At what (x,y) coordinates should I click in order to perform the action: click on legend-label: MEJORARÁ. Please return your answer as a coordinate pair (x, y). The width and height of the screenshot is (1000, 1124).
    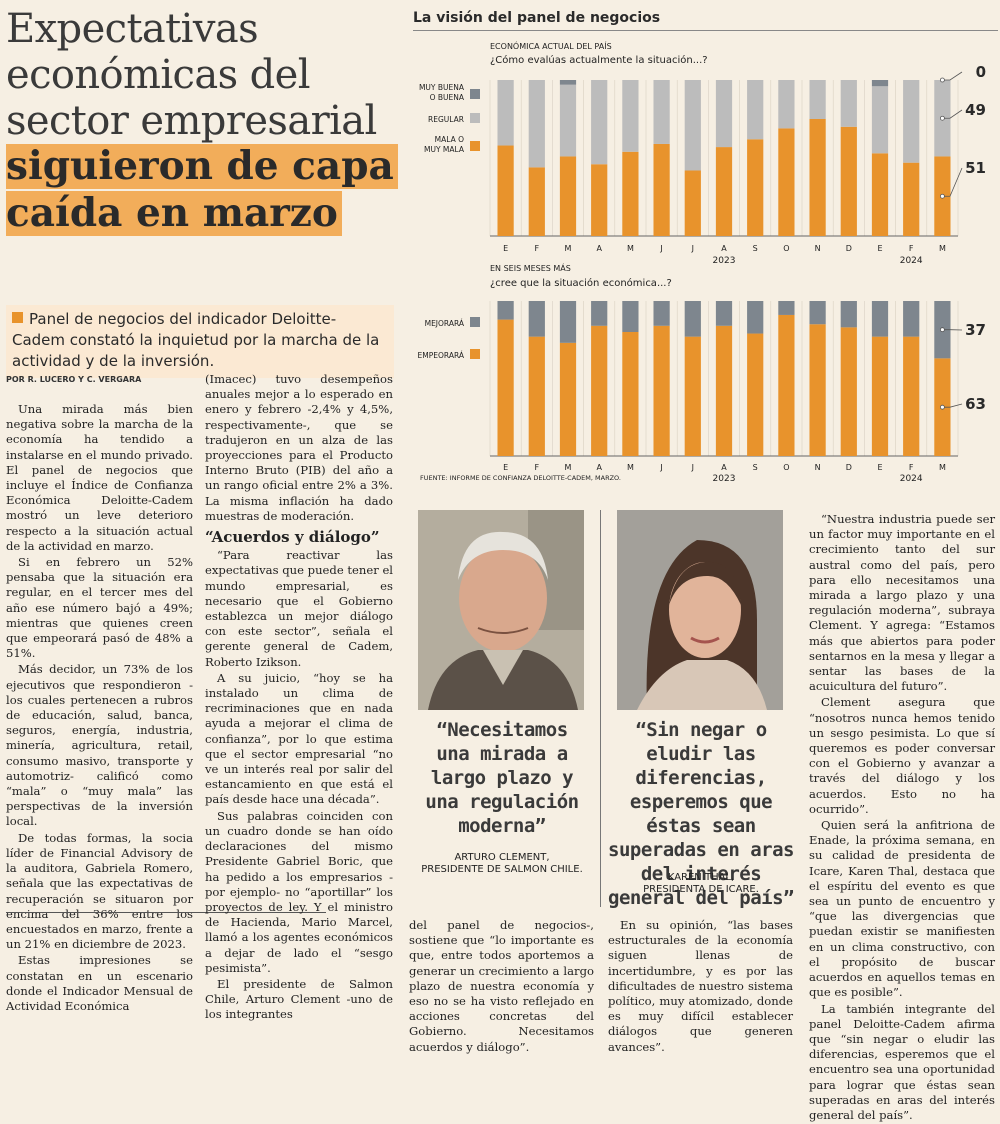
    Looking at the image, I should click on (445, 323).